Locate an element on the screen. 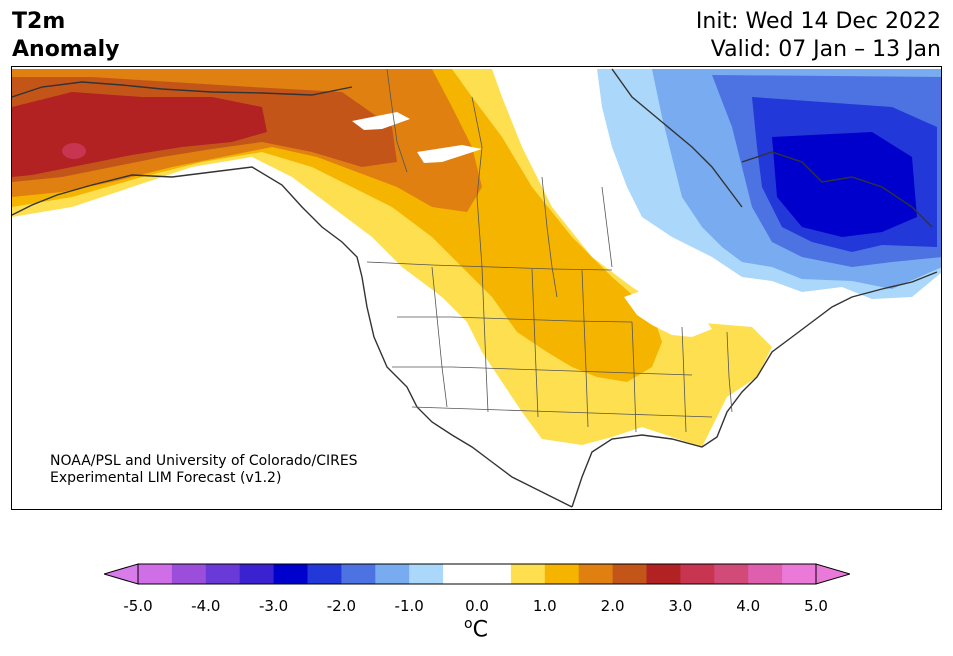  colorbar-cells is located at coordinates (477, 574).